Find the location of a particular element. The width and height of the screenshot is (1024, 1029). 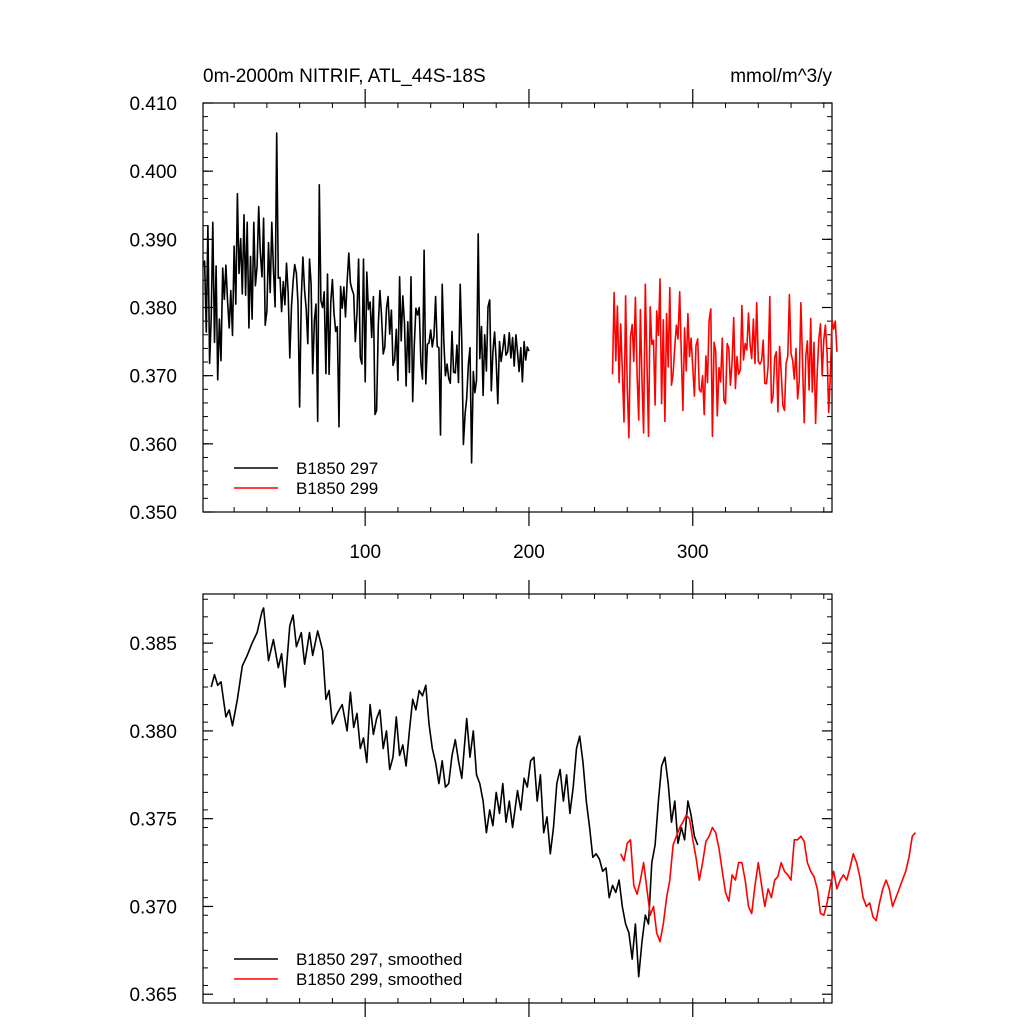

panel-smoothed-y-tick-label: 0.375 is located at coordinates (153, 820).